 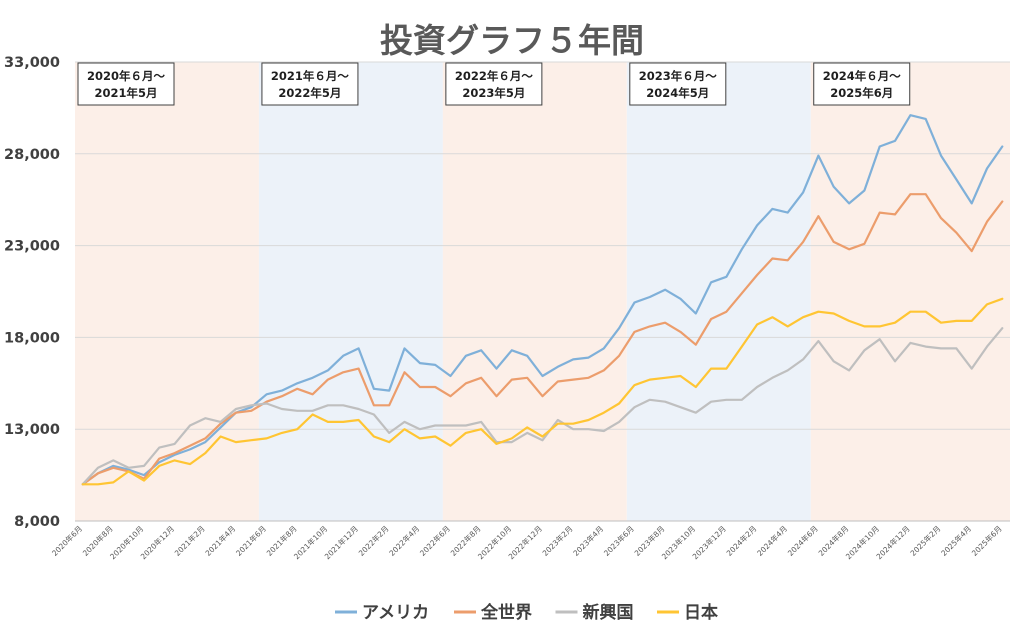 I want to click on y-tick-label: 13,000, so click(x=32, y=430).